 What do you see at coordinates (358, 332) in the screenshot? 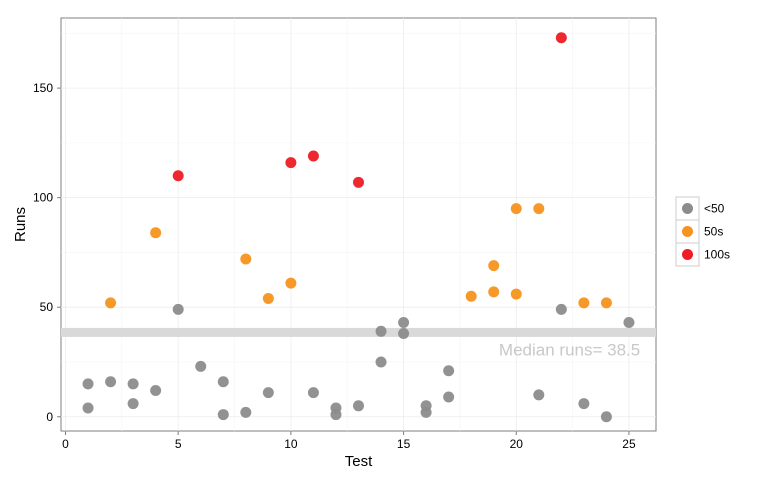
I see `median-line` at bounding box center [358, 332].